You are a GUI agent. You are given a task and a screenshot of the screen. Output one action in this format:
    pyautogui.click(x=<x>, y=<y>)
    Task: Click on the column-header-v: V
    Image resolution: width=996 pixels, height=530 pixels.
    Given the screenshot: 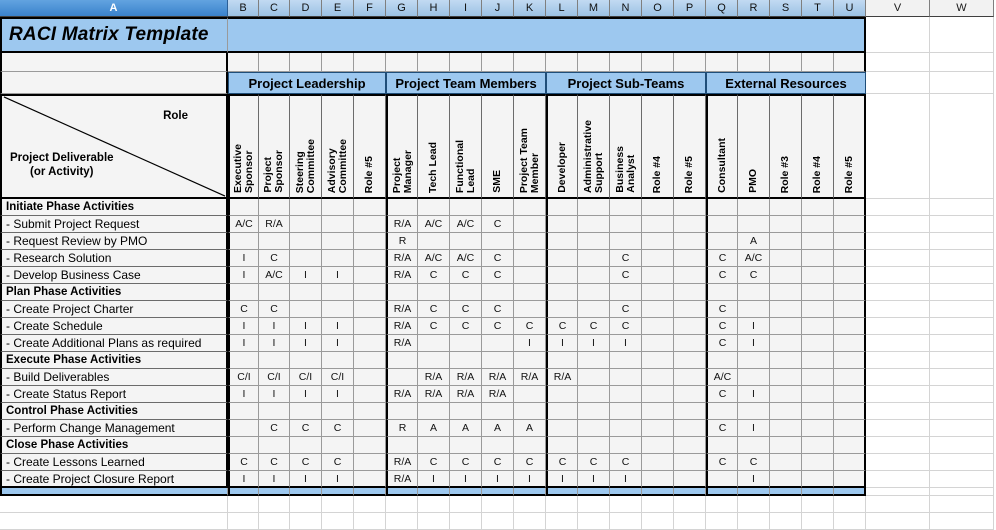 What is the action you would take?
    pyautogui.click(x=898, y=8)
    